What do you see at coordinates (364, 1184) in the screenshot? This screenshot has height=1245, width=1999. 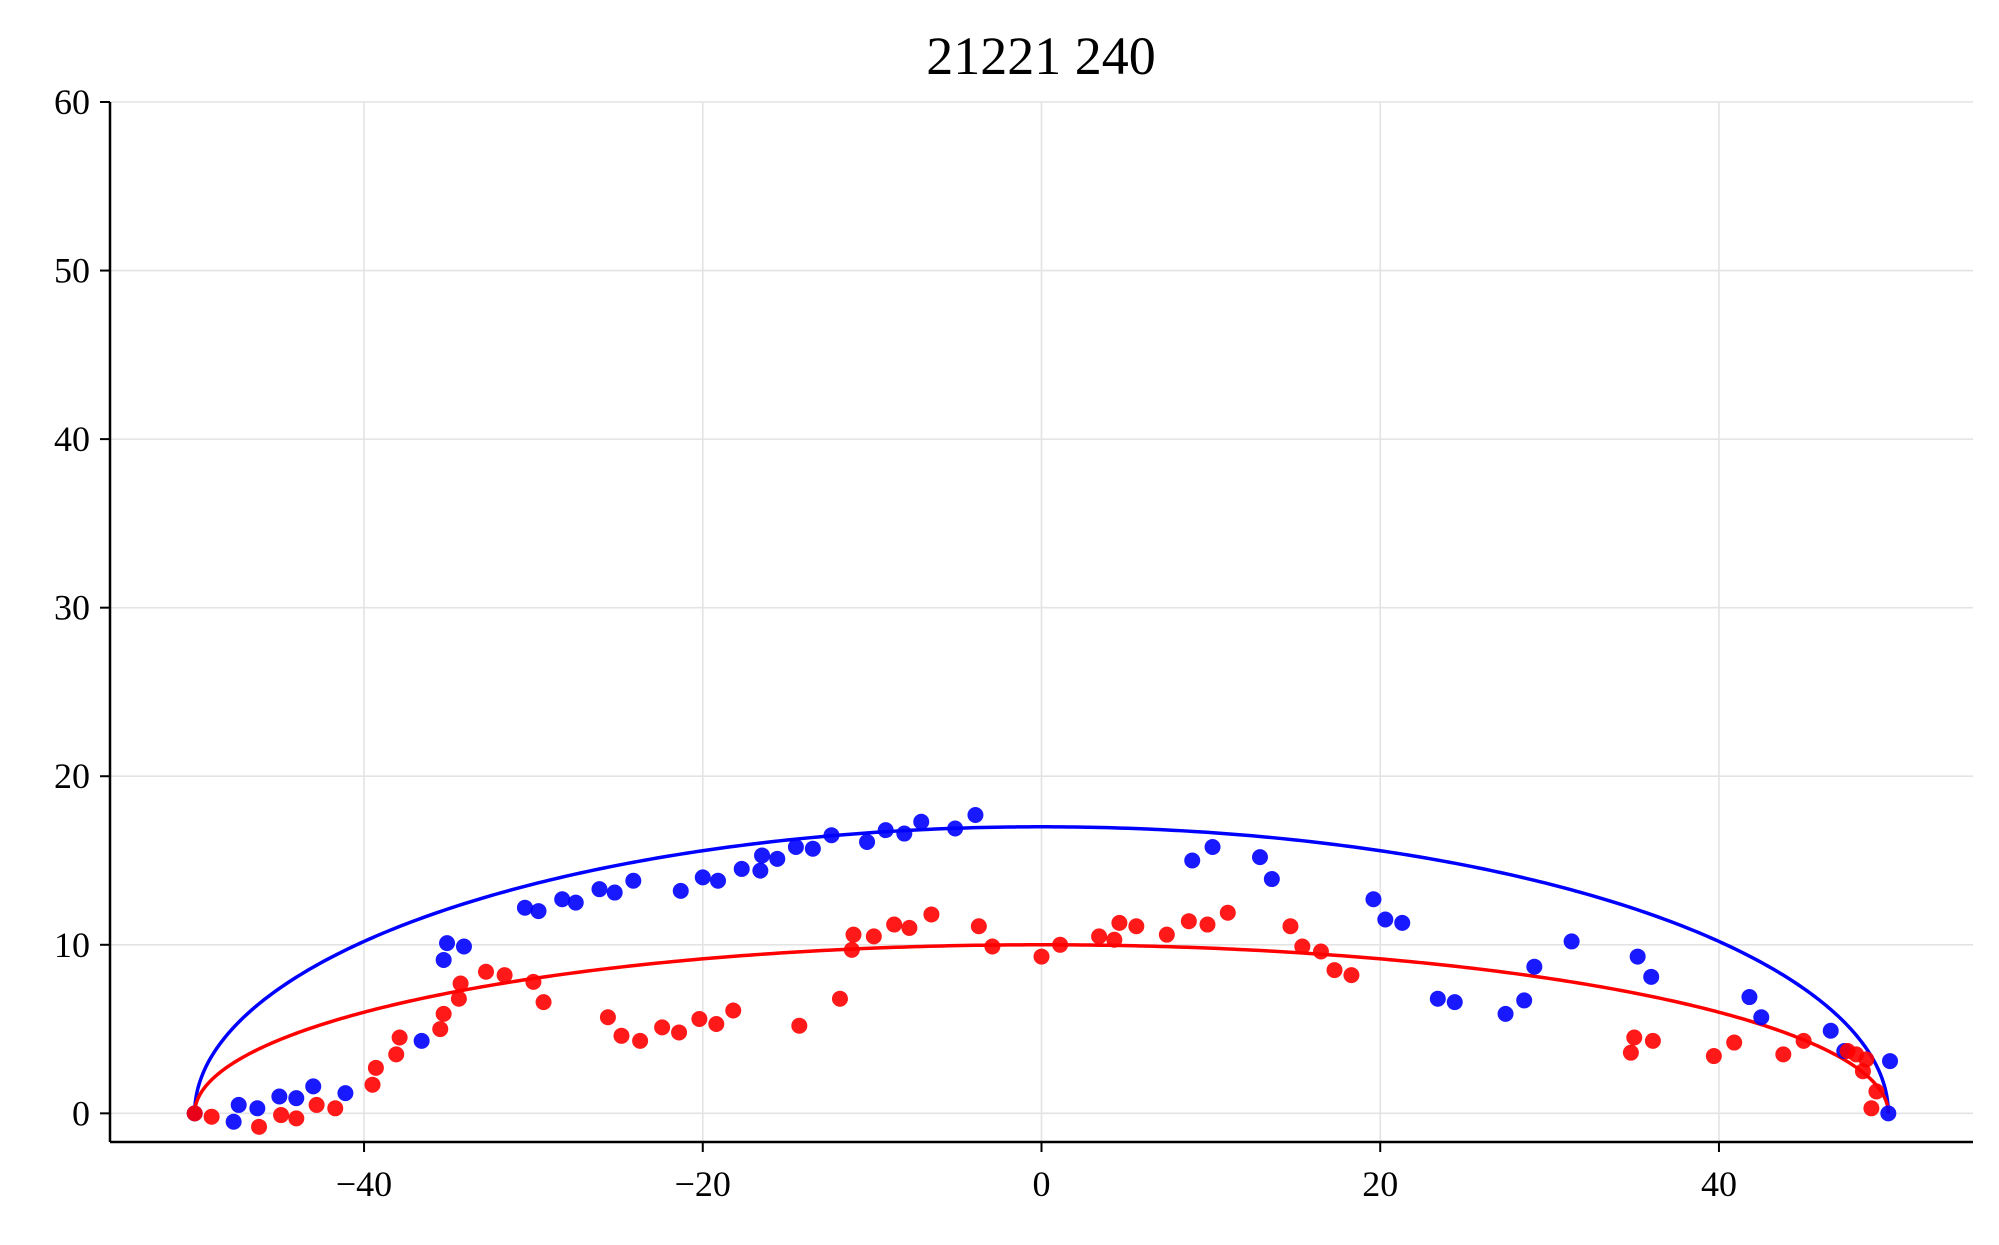 I see `x-tick-label: −40` at bounding box center [364, 1184].